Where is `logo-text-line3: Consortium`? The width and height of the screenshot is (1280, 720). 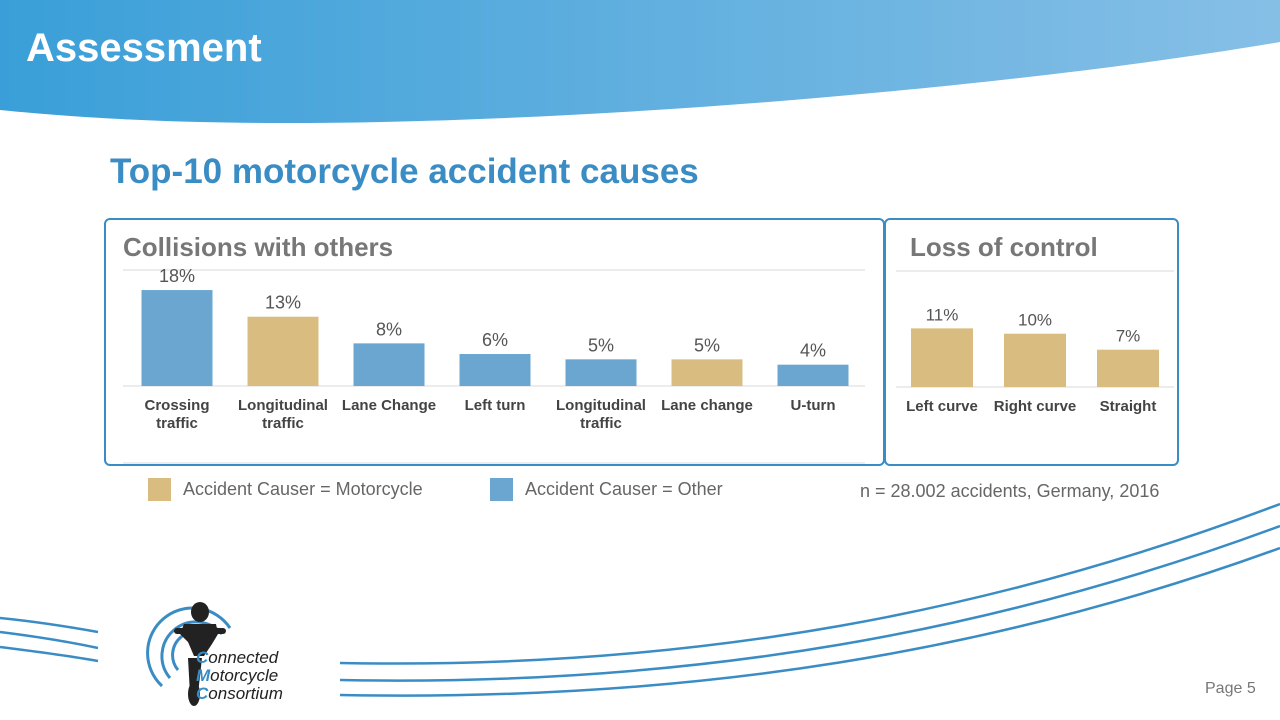 logo-text-line3: Consortium is located at coordinates (239, 693).